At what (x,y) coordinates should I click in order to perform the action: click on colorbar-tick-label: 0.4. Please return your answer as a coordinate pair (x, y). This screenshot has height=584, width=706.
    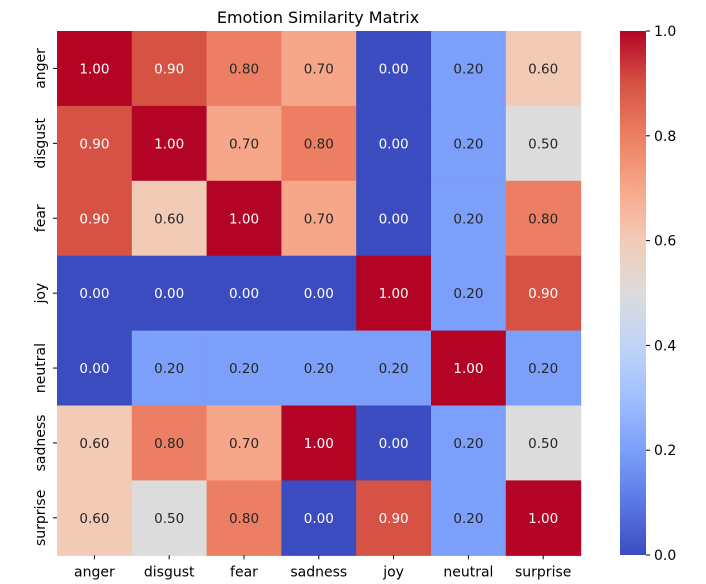
    Looking at the image, I should click on (665, 346).